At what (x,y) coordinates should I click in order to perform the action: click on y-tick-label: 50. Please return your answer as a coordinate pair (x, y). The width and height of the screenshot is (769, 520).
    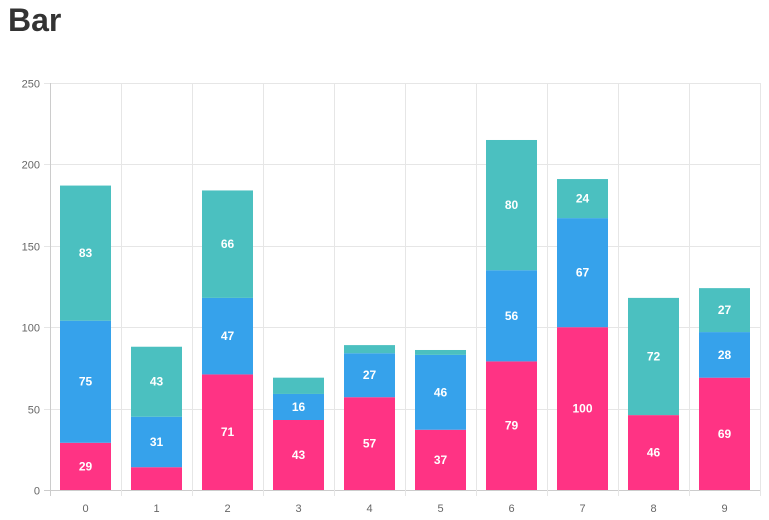
    Looking at the image, I should click on (34, 411).